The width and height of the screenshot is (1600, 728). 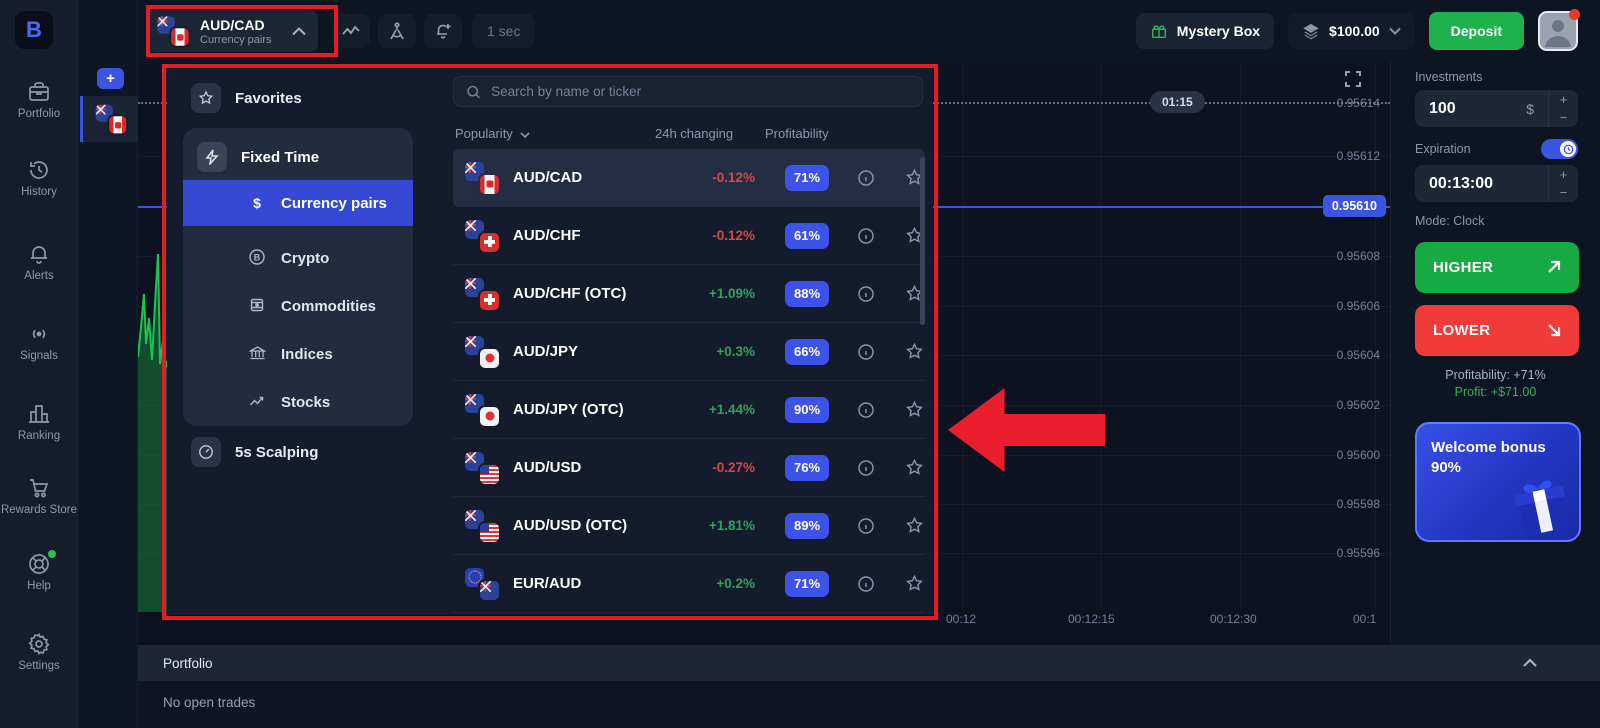 I want to click on chart-fullscreen-icon, so click(x=1353, y=81).